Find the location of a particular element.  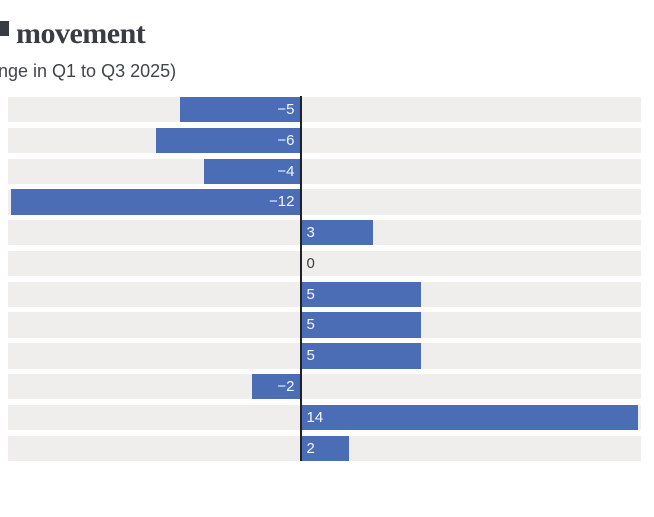

bar-value-label: −6 is located at coordinates (286, 140).